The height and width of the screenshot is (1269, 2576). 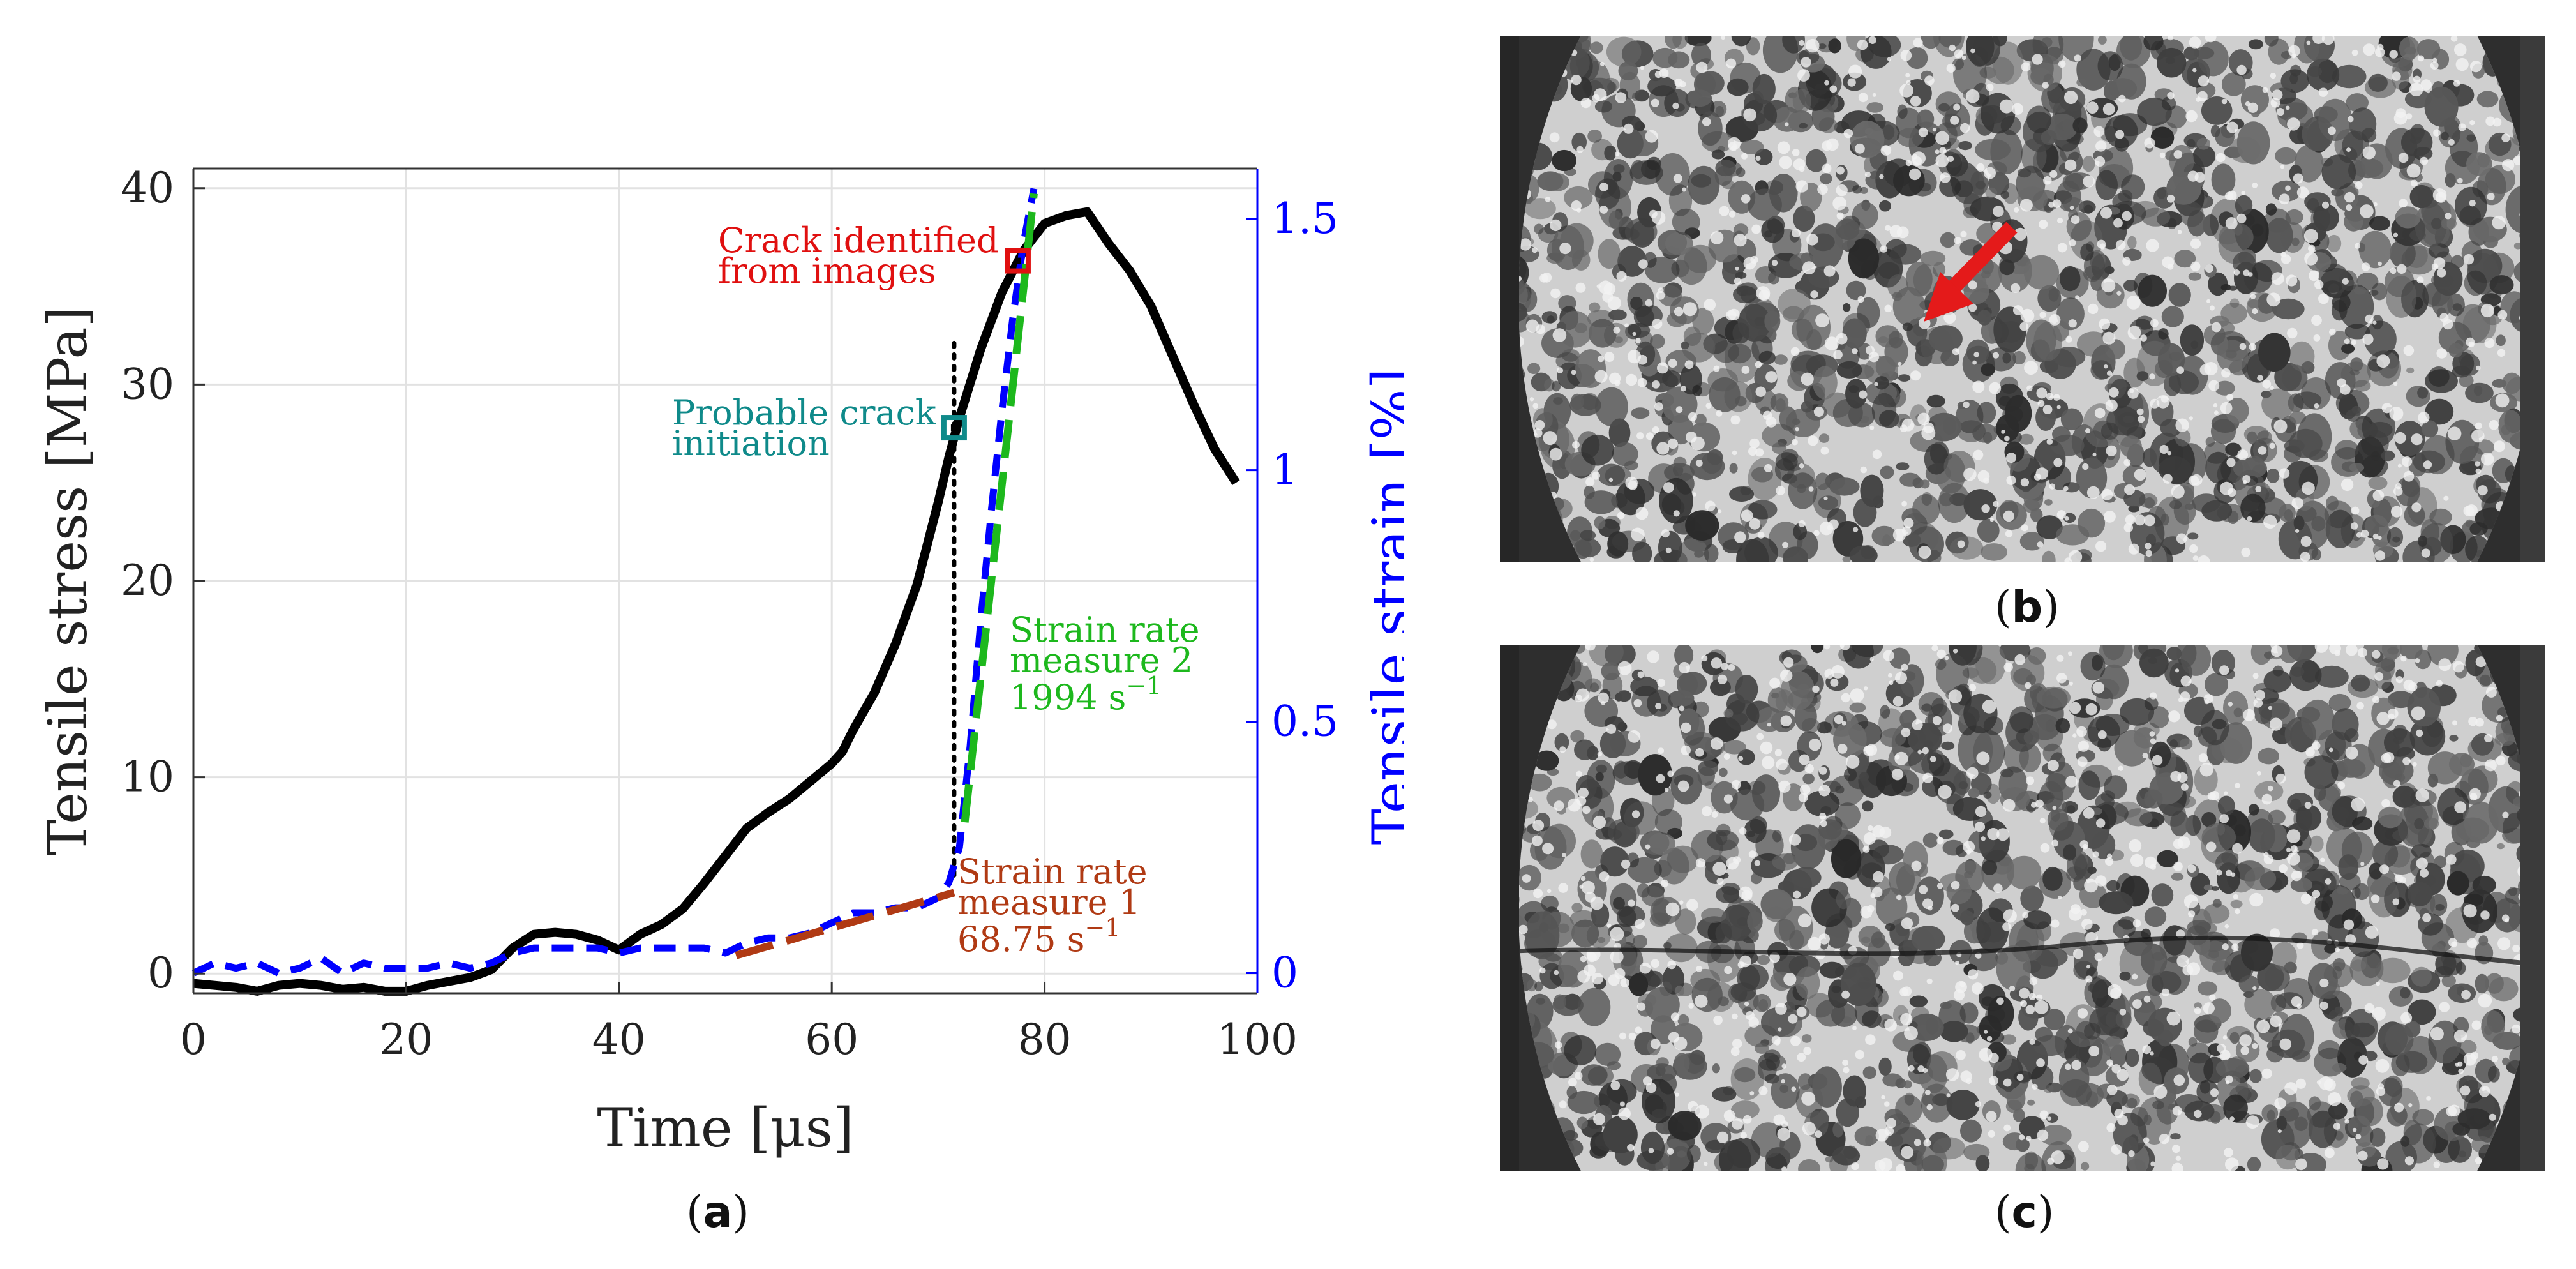 What do you see at coordinates (717, 1212) in the screenshot?
I see `panel-label-a: (a)` at bounding box center [717, 1212].